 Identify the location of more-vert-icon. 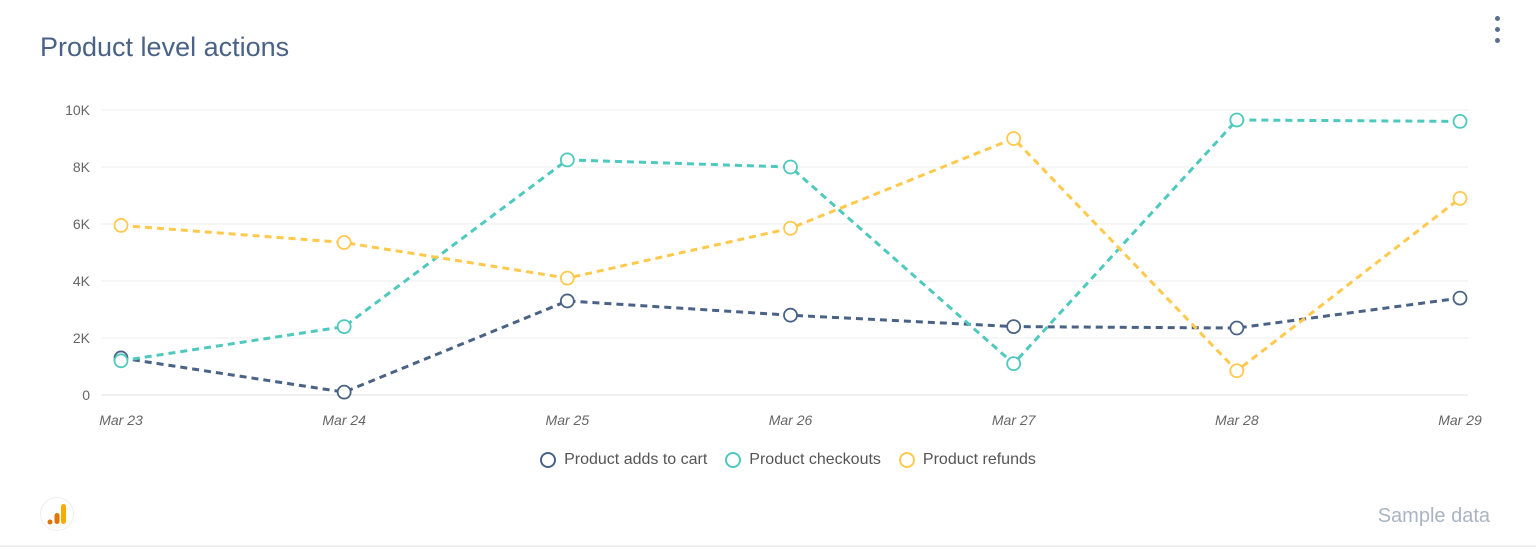
(1498, 30).